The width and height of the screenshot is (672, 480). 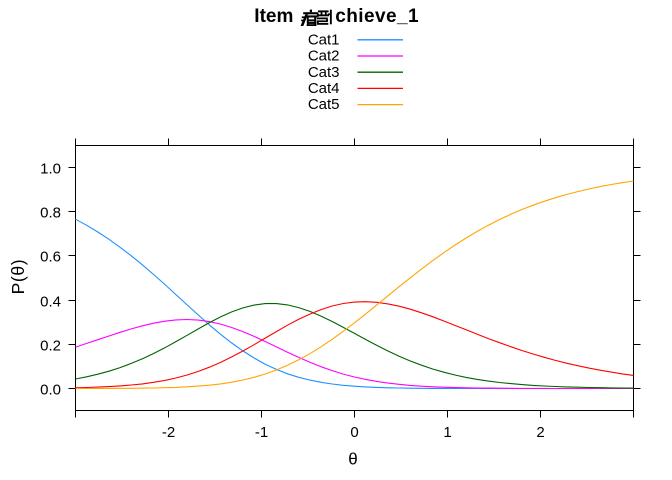 I want to click on svg-text: θ, so click(x=352, y=459).